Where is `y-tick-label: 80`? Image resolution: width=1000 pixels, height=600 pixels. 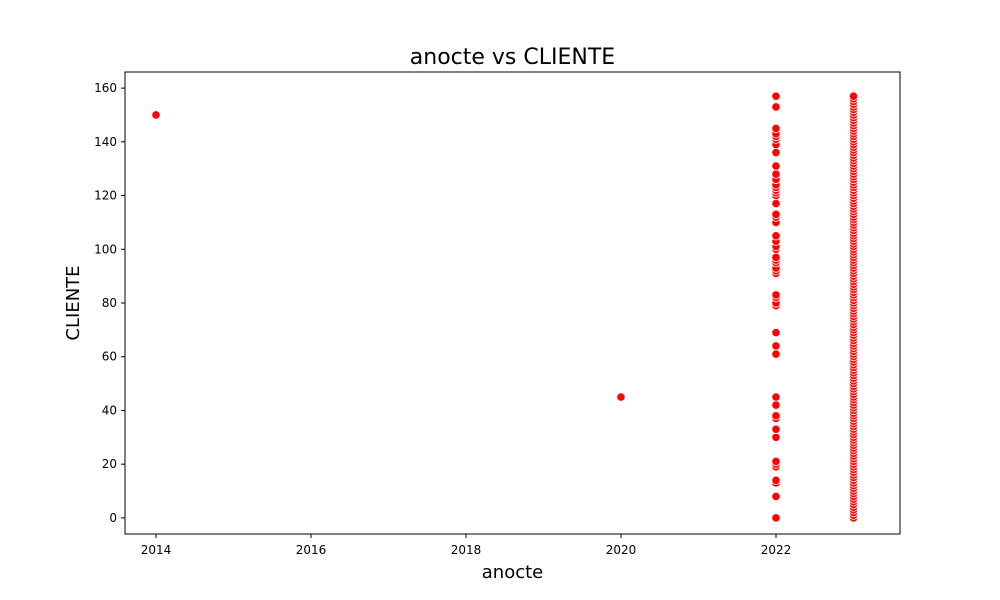
y-tick-label: 80 is located at coordinates (109, 303).